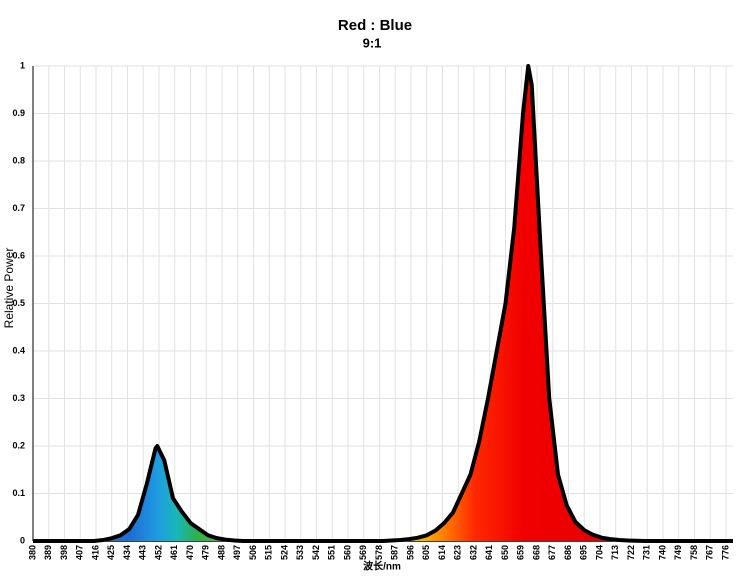  I want to click on x-tick-label: 407, so click(80, 552).